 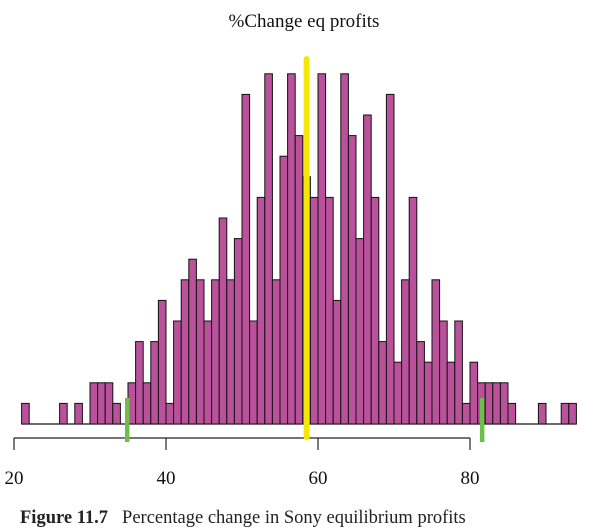 I want to click on x-tick-label: 80, so click(x=470, y=478).